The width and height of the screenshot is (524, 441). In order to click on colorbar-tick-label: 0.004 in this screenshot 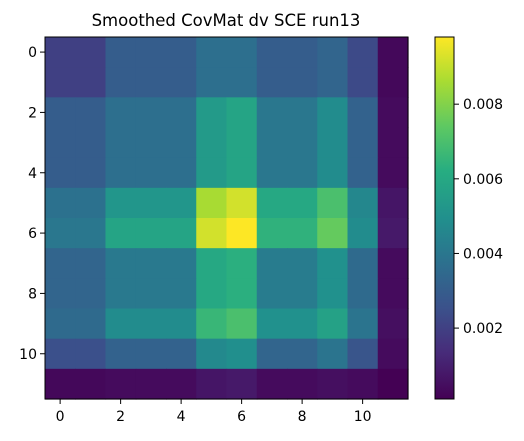, I will do `click(483, 254)`.